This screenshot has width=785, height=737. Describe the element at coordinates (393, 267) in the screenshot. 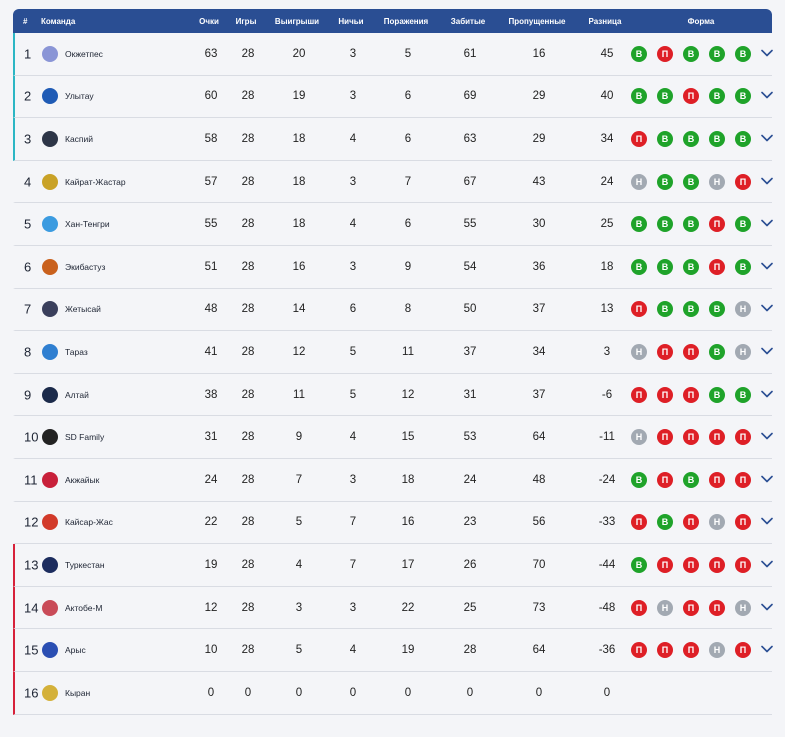

I see `table-row: 6 Экибастуз 51 28 16 3 9 54 36 18 В В В П В` at that location.